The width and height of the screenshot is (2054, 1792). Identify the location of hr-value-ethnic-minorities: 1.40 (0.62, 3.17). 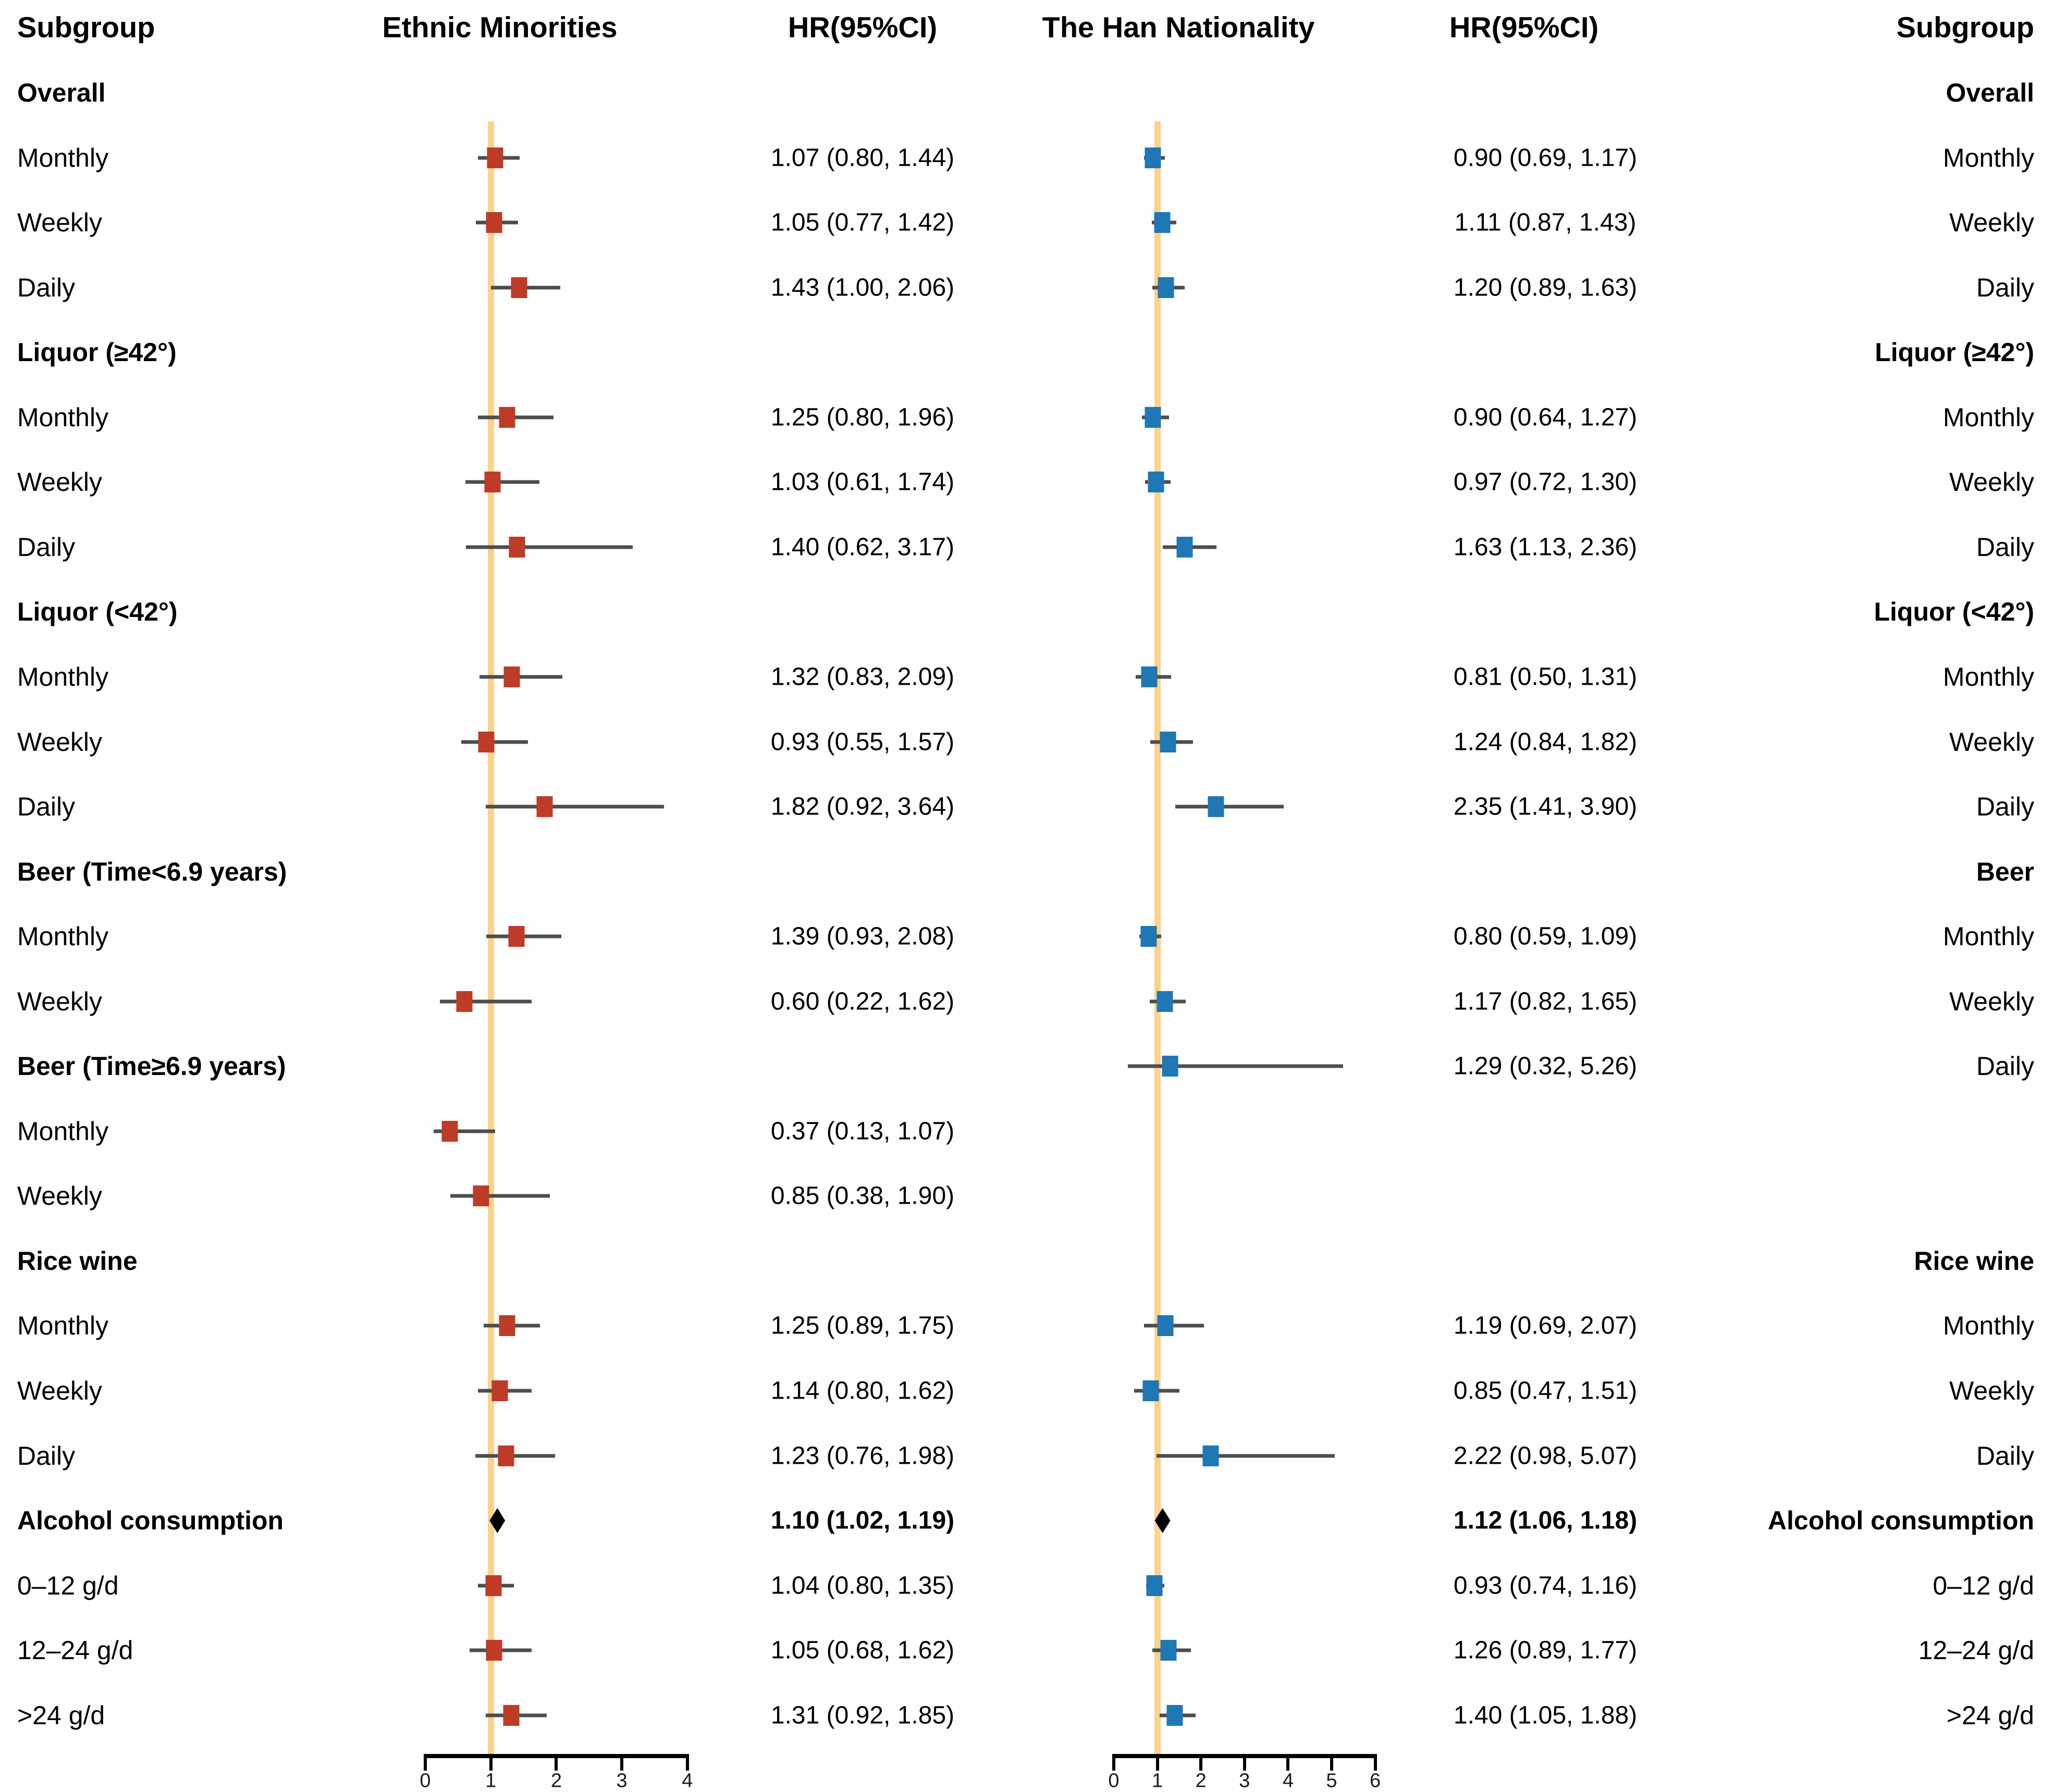
(862, 547).